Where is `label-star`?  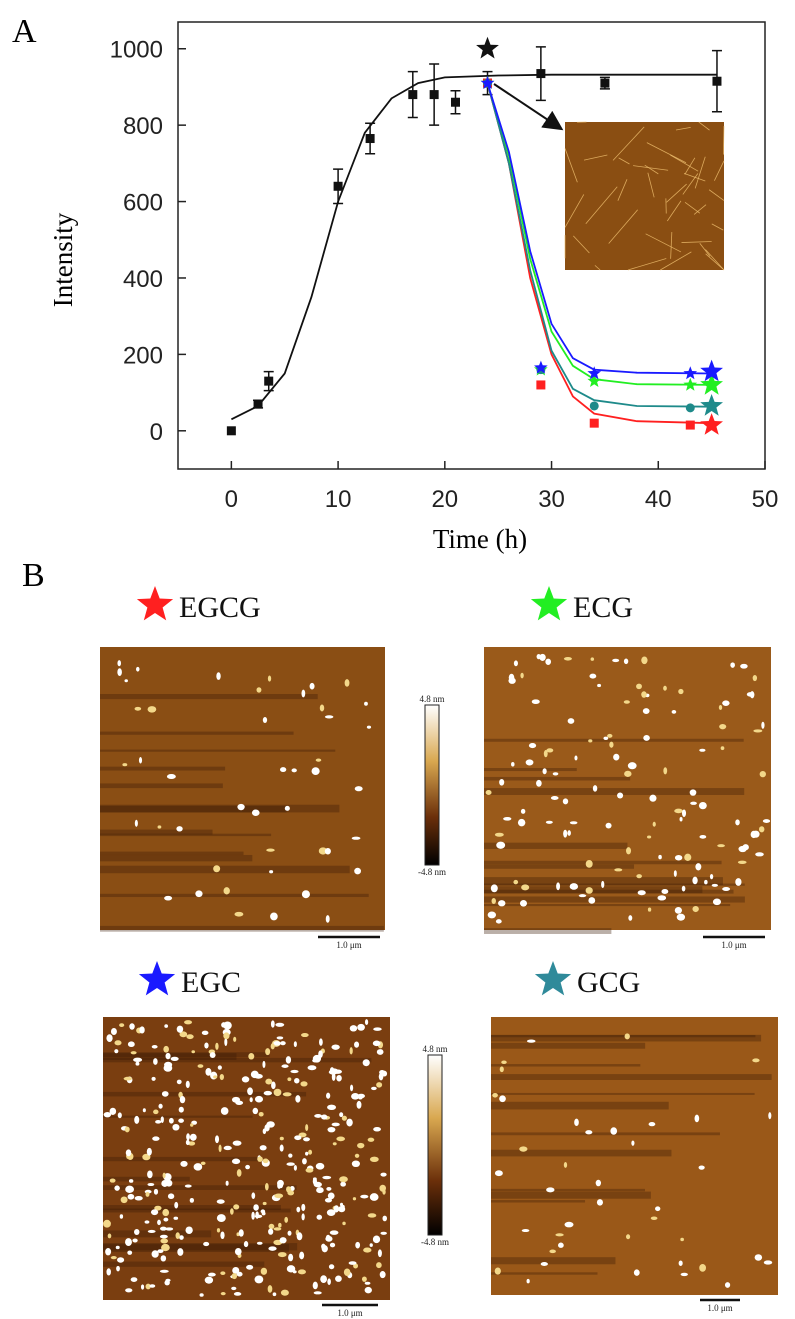
label-star is located at coordinates (157, 978).